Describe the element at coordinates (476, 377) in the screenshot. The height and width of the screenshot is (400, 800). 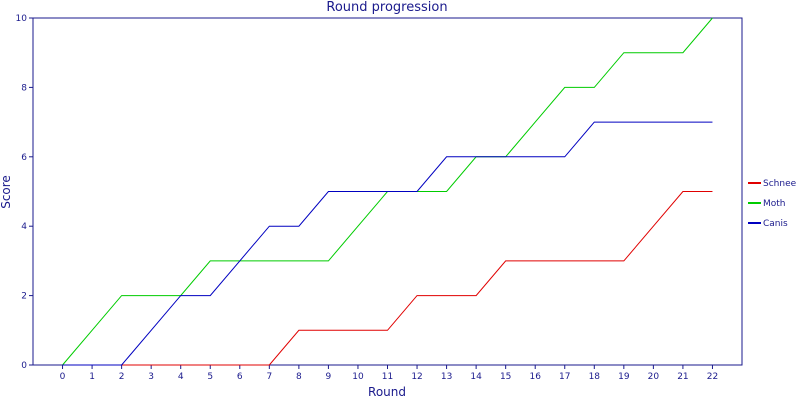
I see `x-tick-label: 14` at that location.